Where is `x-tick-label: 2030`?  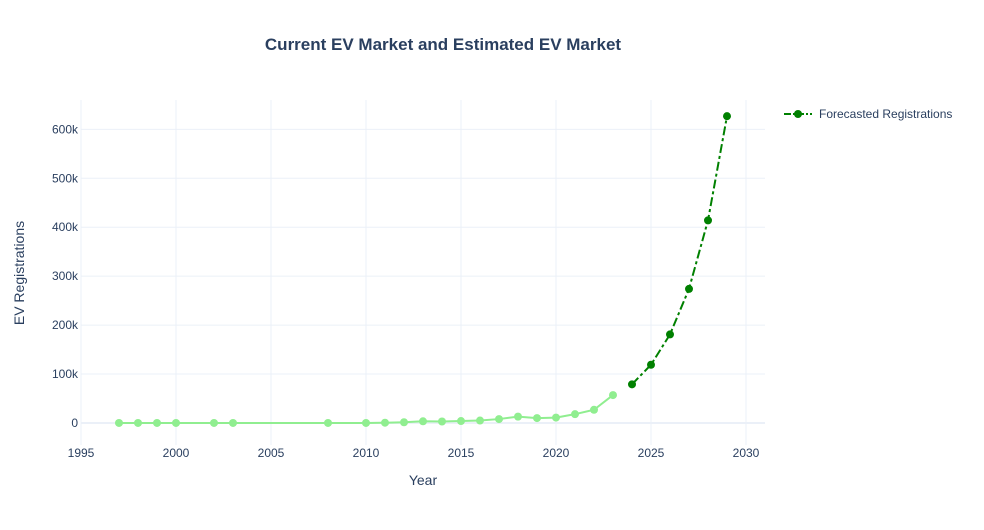 x-tick-label: 2030 is located at coordinates (746, 453).